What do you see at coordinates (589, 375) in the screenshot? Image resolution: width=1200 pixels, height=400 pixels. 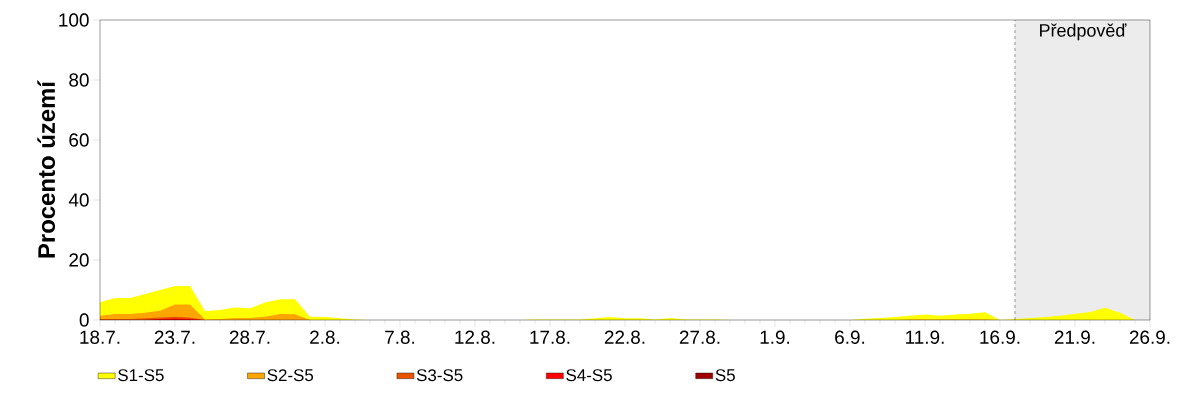 I see `legend-label: S4-S5` at bounding box center [589, 375].